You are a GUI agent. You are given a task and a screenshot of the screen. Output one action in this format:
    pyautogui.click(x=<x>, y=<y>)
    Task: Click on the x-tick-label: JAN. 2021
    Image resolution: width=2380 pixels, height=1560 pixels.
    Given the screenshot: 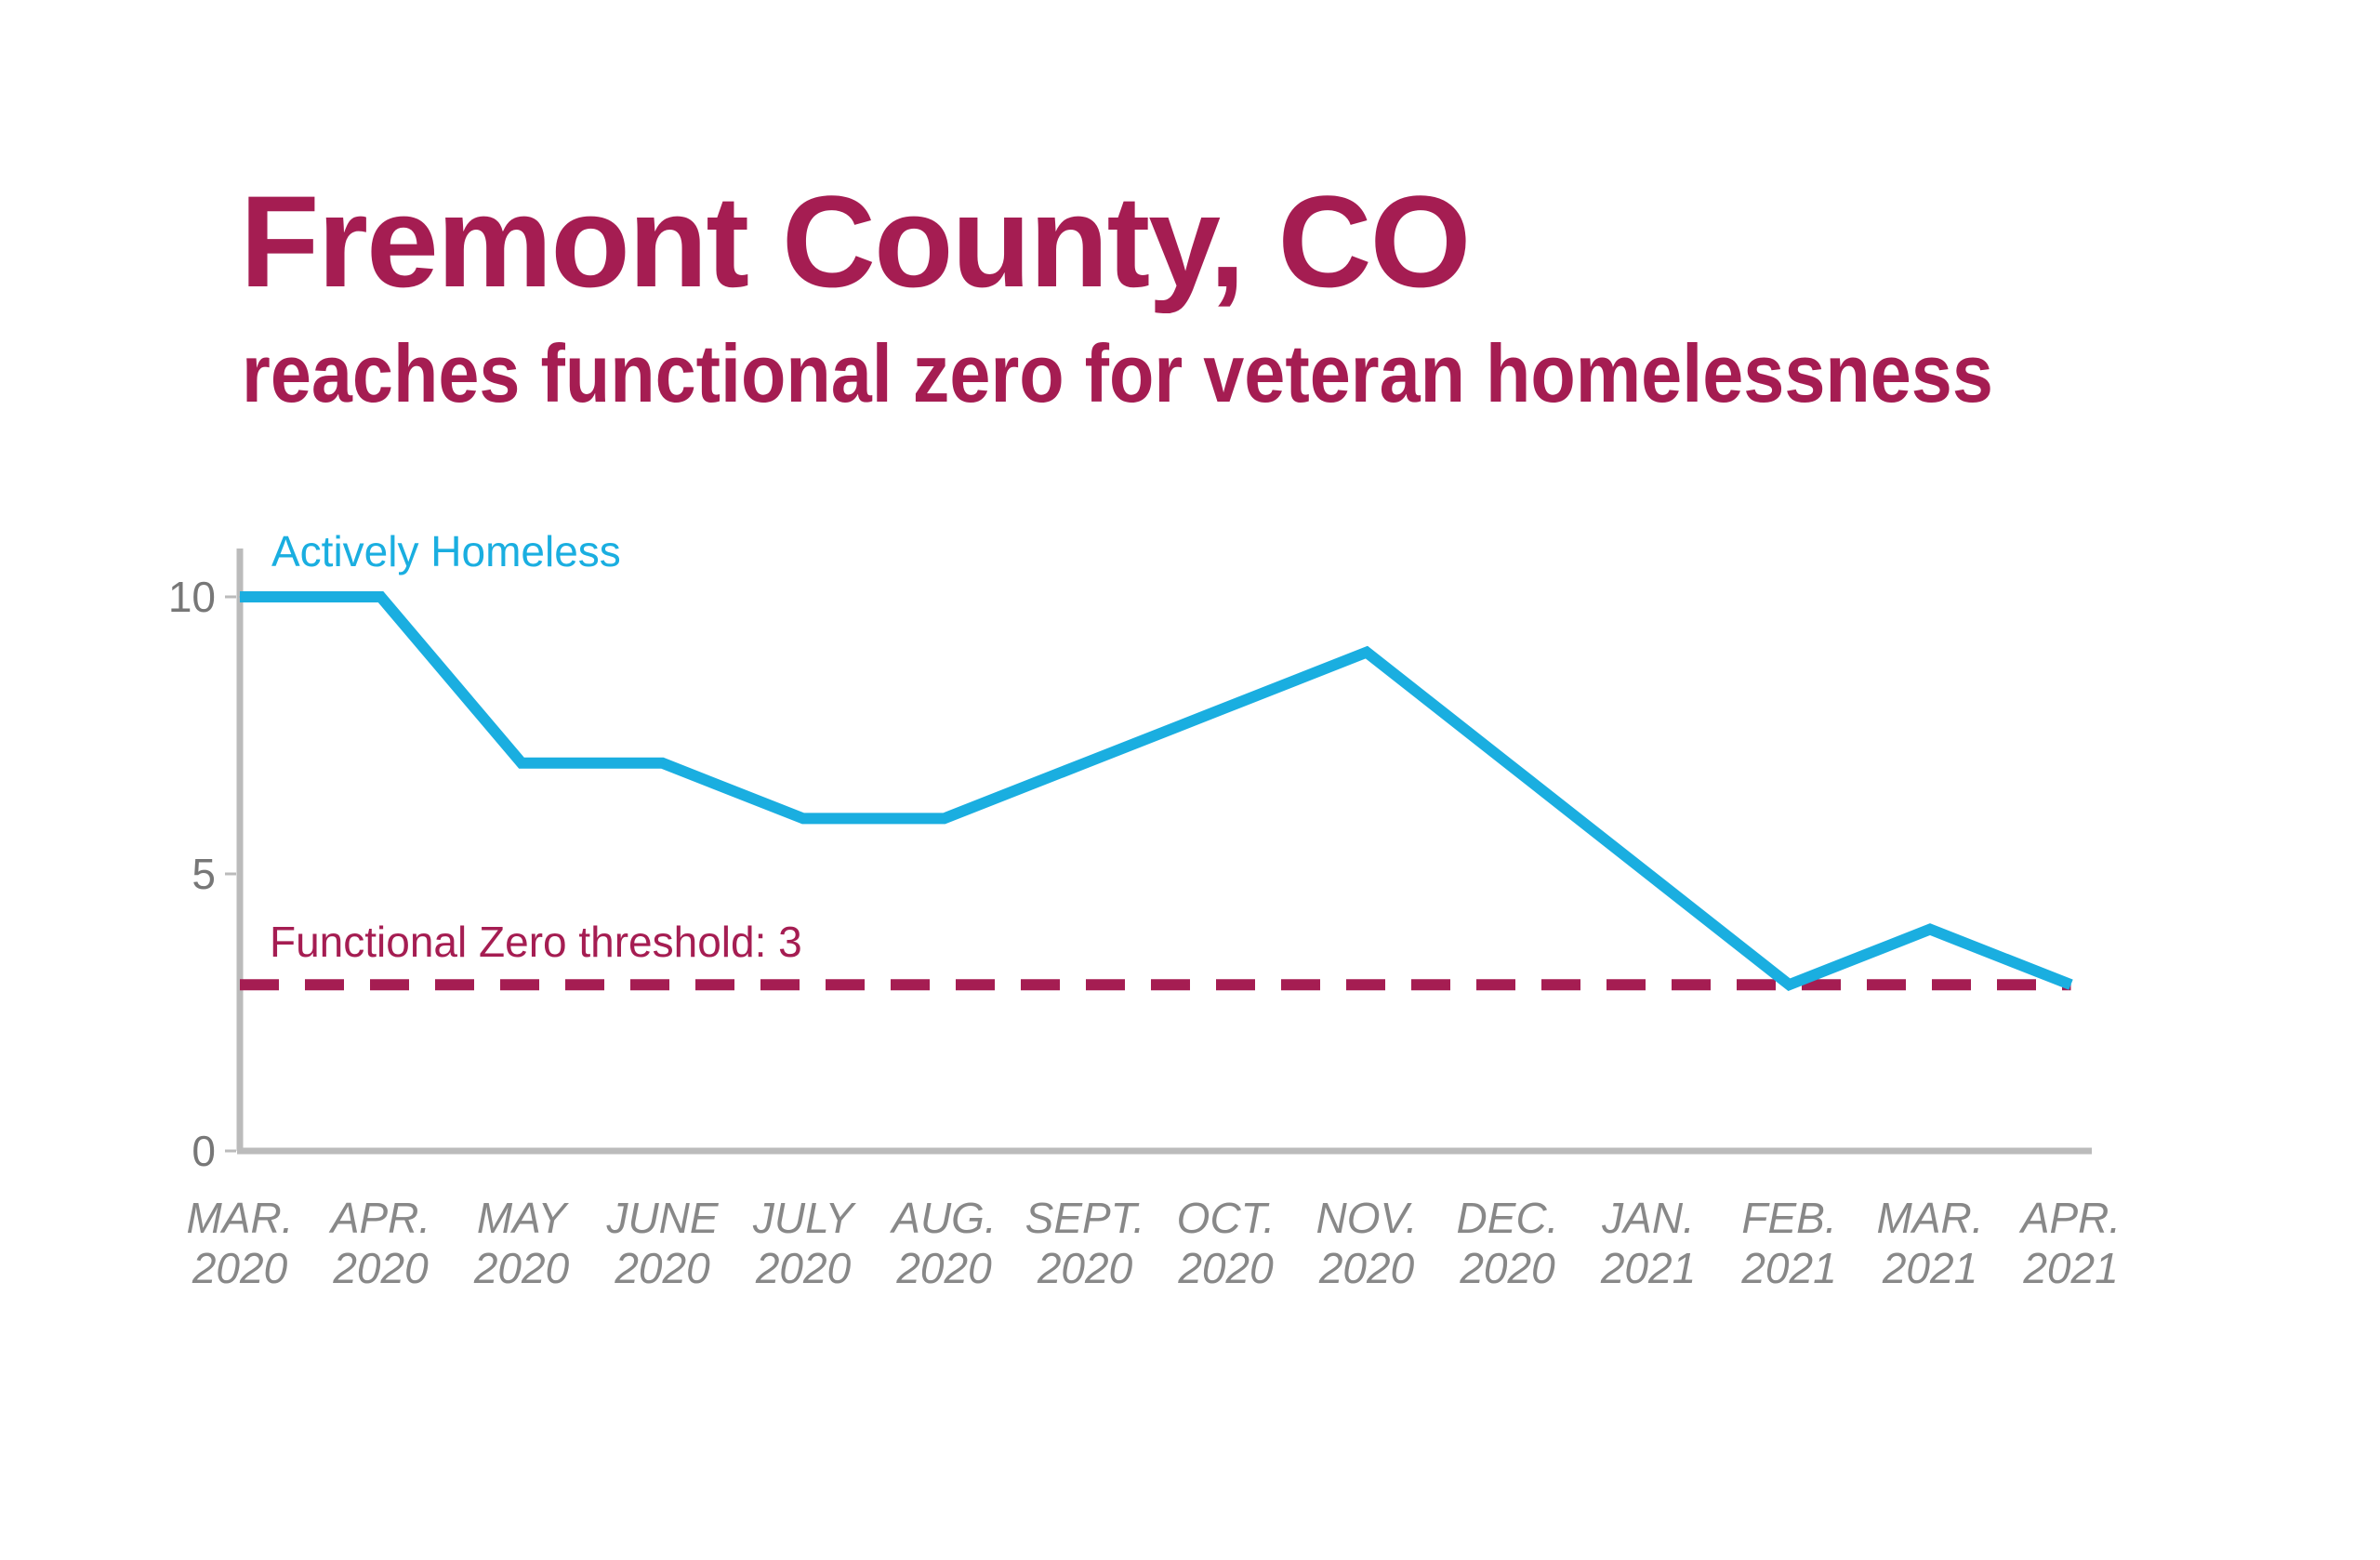 What is the action you would take?
    pyautogui.click(x=1648, y=1243)
    